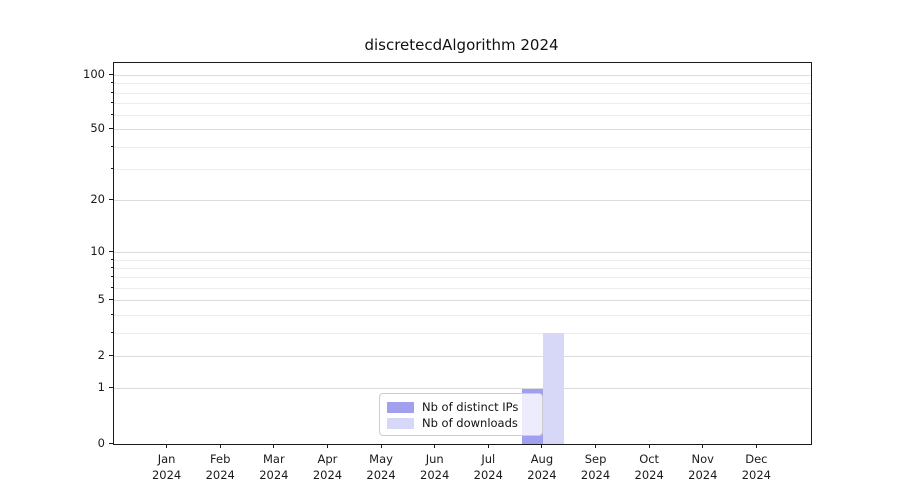  What do you see at coordinates (94, 73) in the screenshot?
I see `y-tick-label: 100` at bounding box center [94, 73].